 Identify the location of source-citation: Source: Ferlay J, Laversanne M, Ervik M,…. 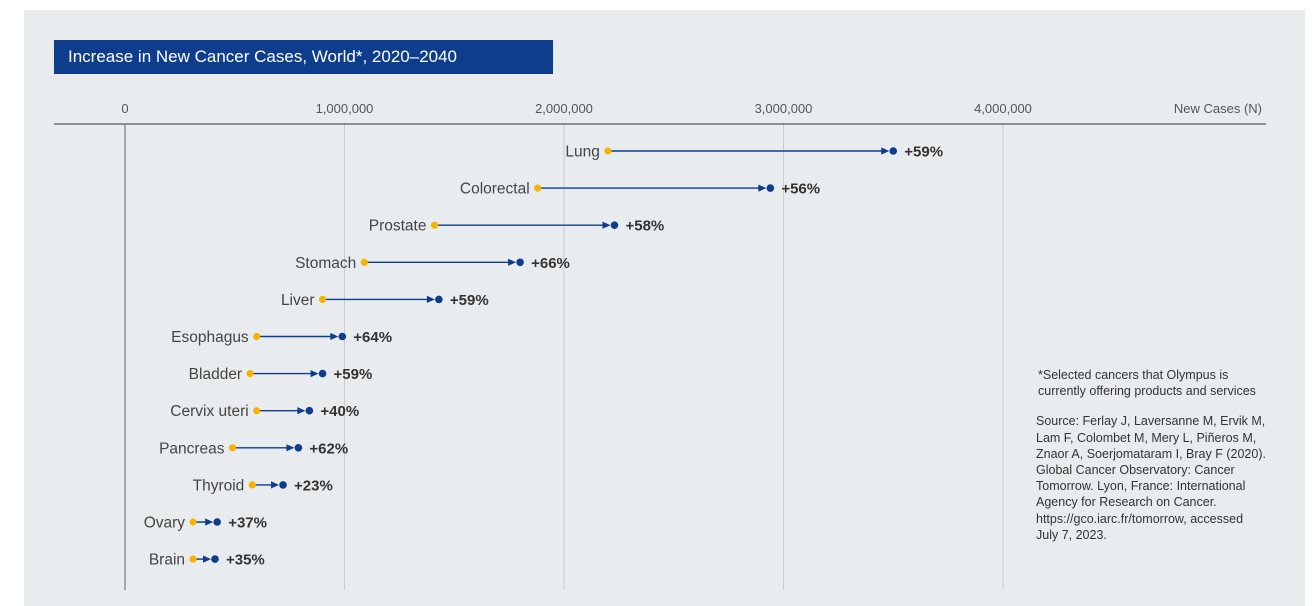
(1151, 478).